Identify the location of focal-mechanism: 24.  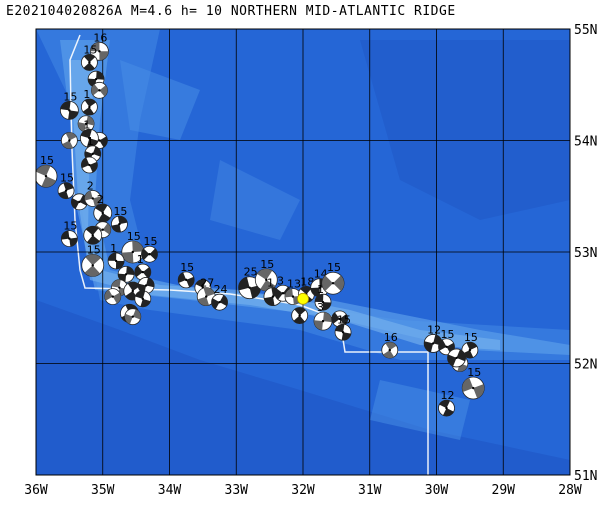
(219, 297).